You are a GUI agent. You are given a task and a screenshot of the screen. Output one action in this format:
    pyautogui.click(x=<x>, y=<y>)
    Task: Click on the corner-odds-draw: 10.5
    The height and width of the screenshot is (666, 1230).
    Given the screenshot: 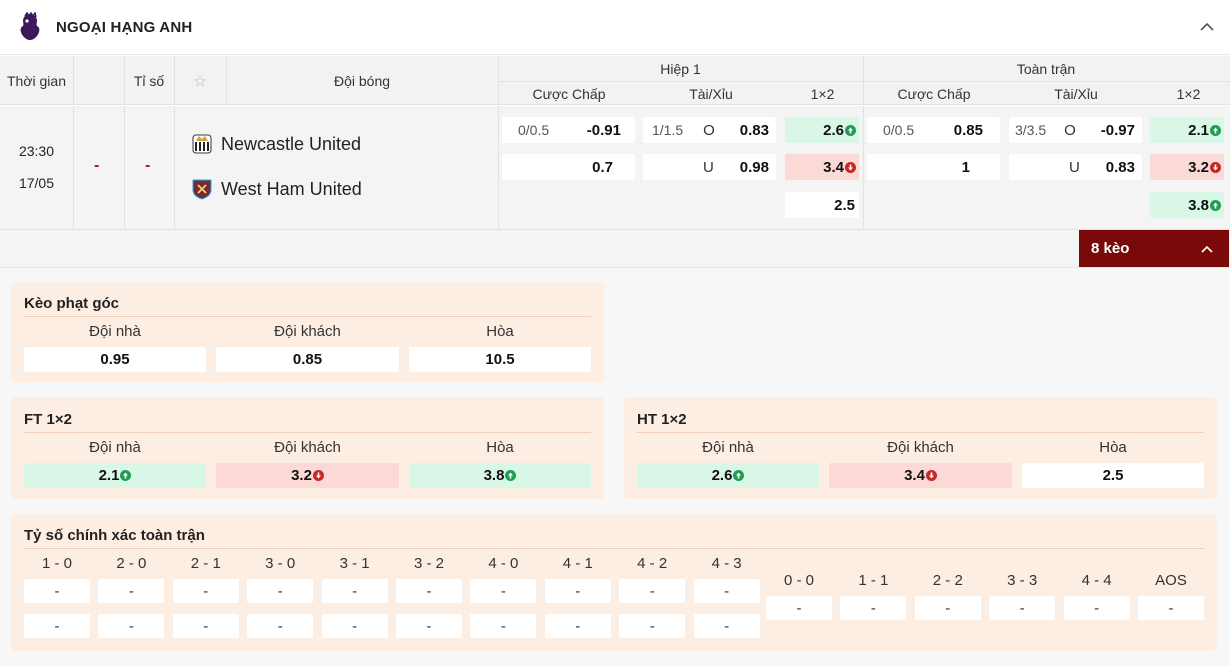 What is the action you would take?
    pyautogui.click(x=500, y=359)
    